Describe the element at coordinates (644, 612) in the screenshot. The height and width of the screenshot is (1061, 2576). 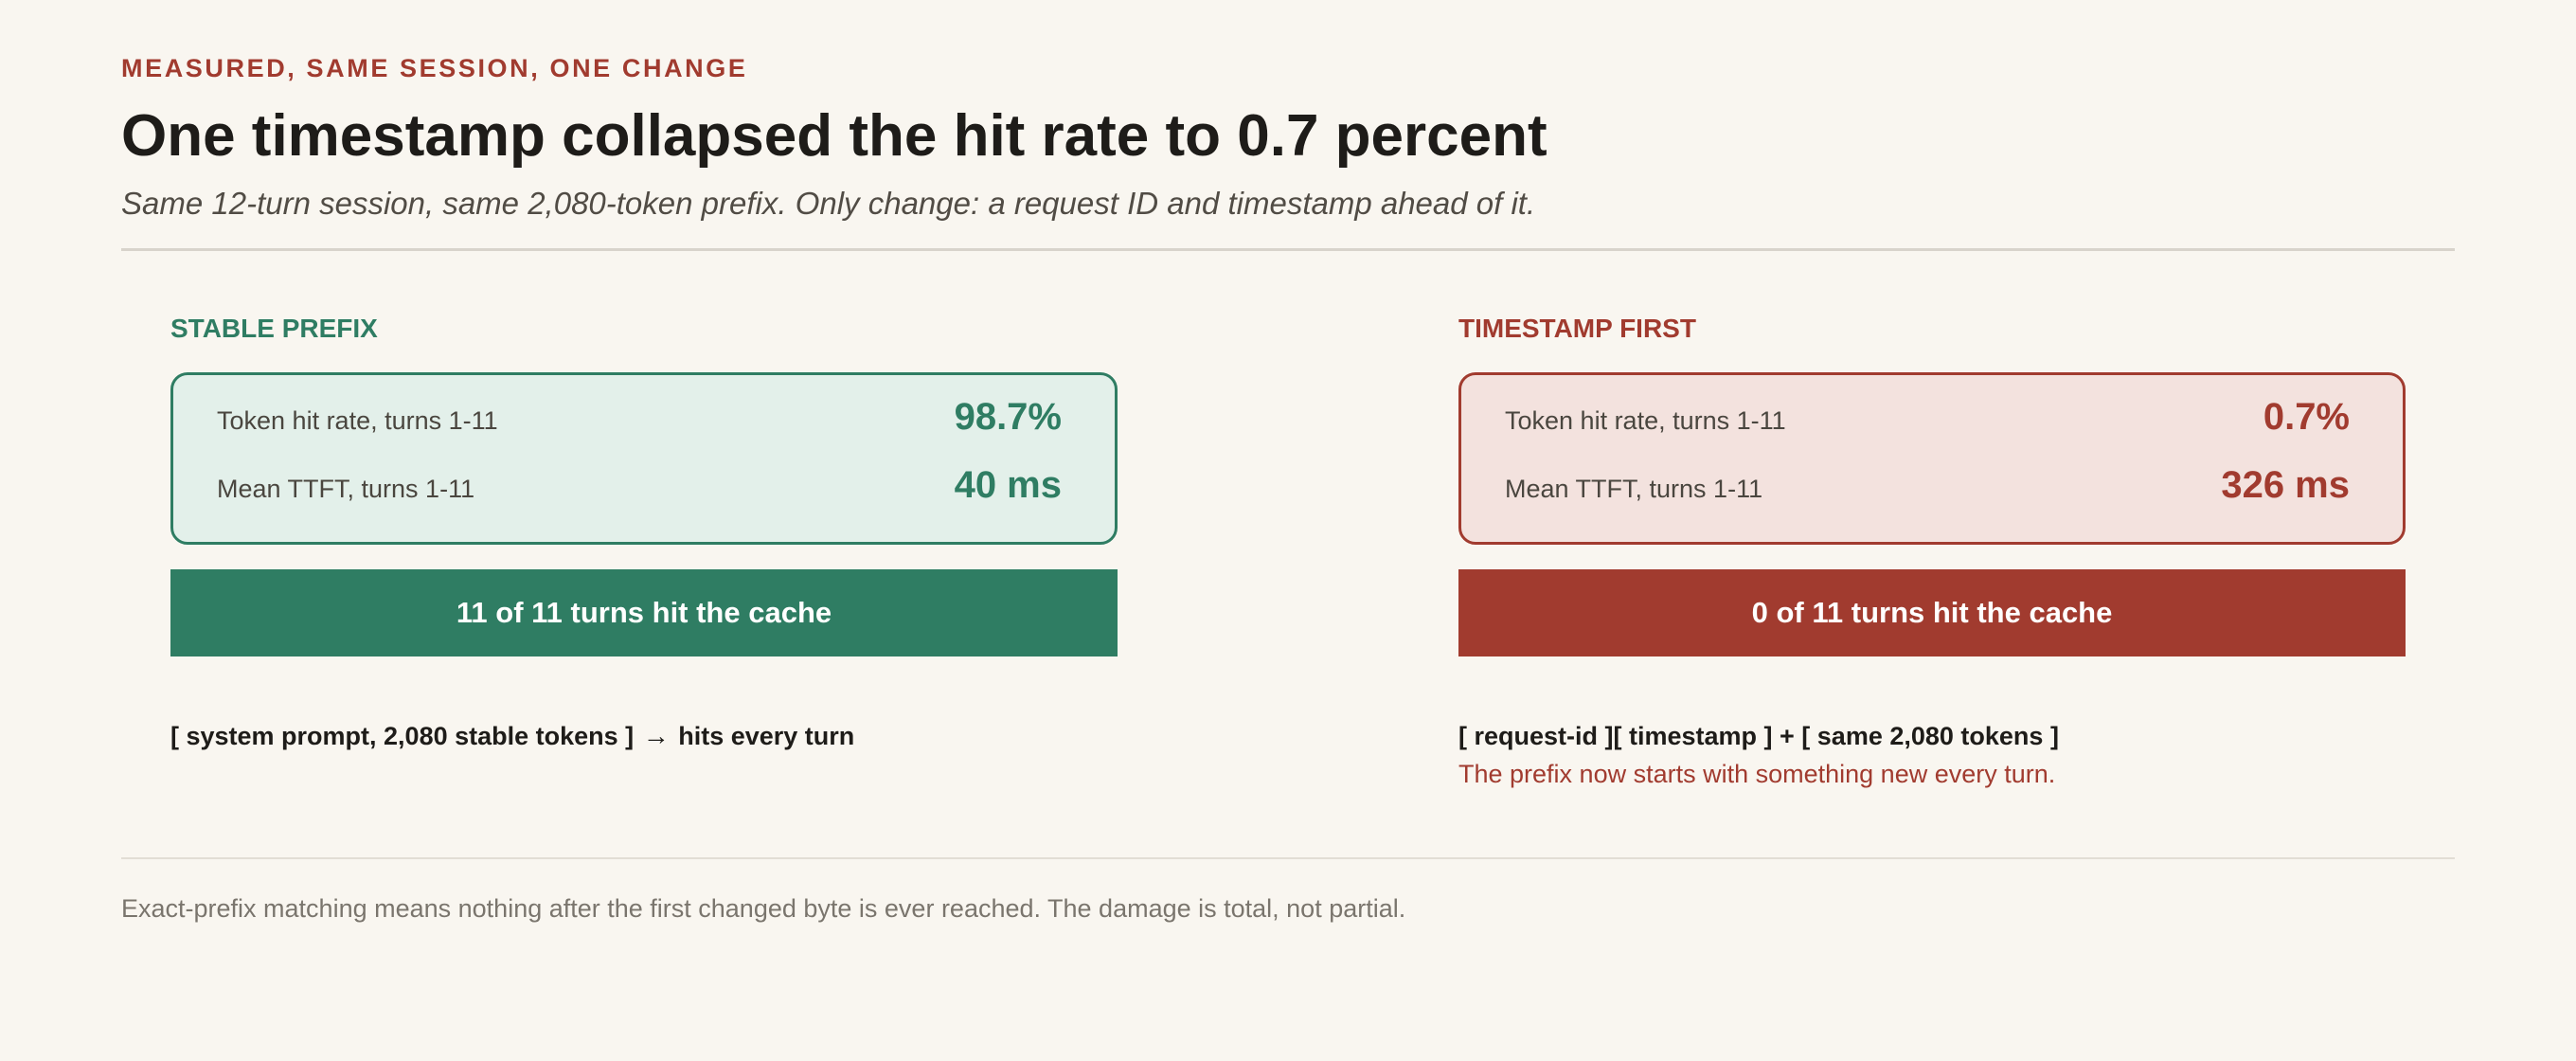
I see `stable-cache-banner: 11 of 11 turns hit the cache` at that location.